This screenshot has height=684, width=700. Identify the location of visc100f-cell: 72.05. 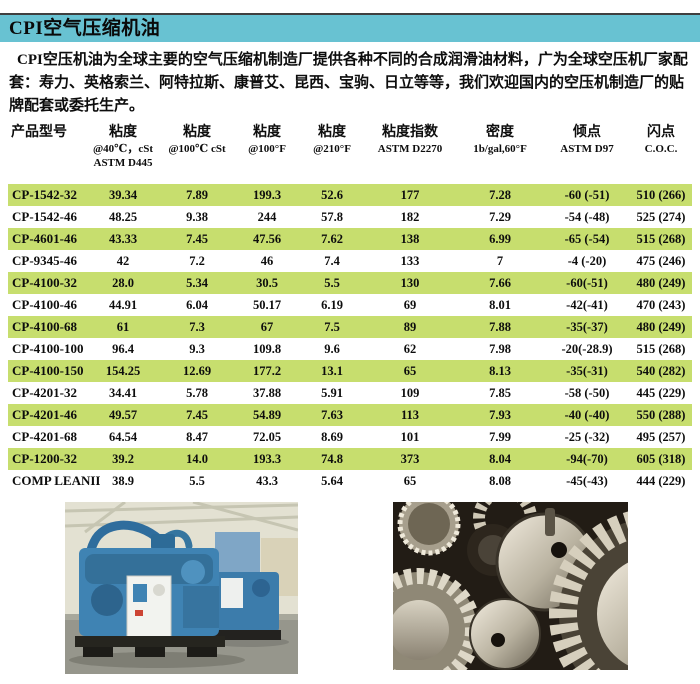
(267, 436).